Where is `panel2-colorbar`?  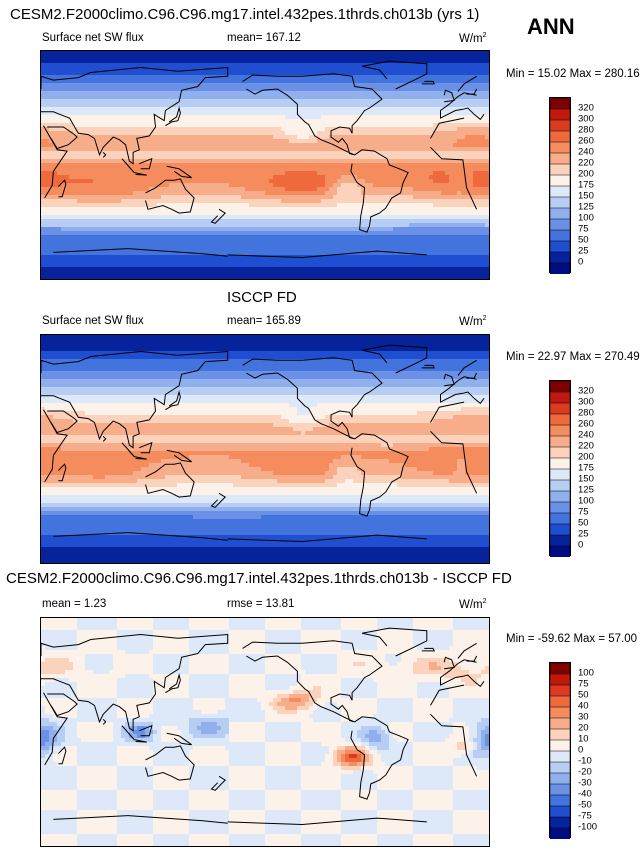
panel2-colorbar is located at coordinates (560, 468).